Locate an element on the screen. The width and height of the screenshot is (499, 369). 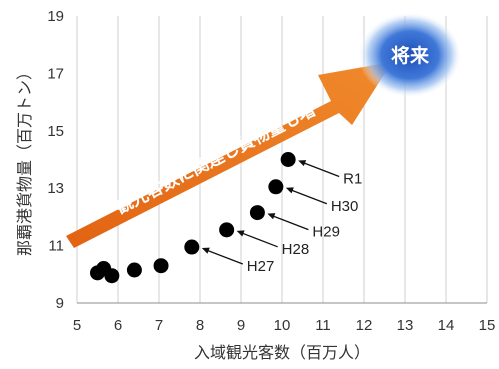
future-glow is located at coordinates (410, 55).